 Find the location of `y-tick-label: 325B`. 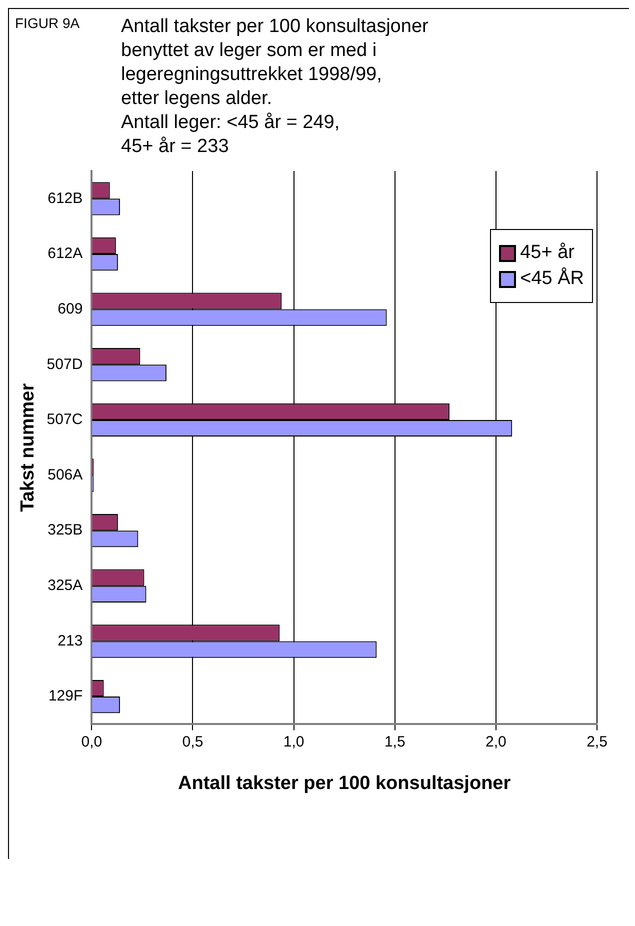

y-tick-label: 325B is located at coordinates (65, 530).